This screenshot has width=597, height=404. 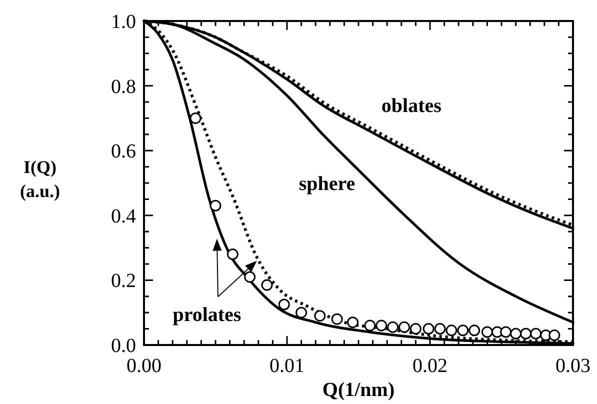 What do you see at coordinates (123, 281) in the screenshot?
I see `y-tick-label: 0.2` at bounding box center [123, 281].